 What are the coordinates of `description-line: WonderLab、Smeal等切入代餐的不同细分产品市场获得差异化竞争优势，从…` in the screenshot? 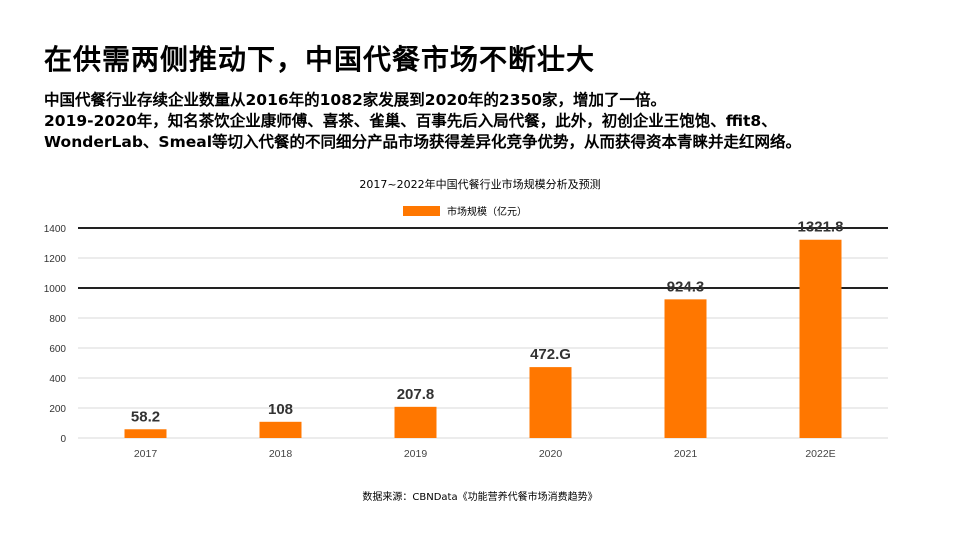 It's located at (423, 142).